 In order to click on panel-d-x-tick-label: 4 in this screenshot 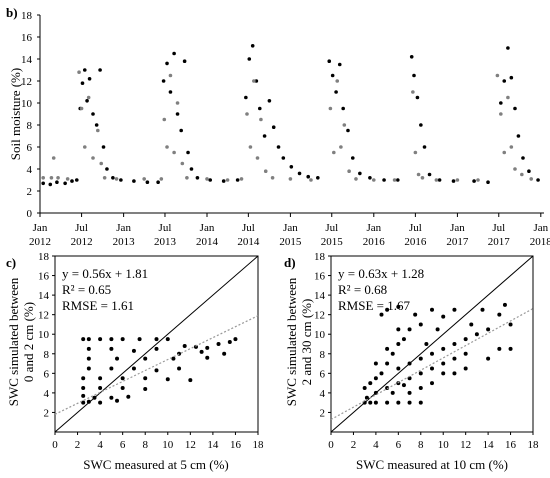, I will do `click(376, 445)`.